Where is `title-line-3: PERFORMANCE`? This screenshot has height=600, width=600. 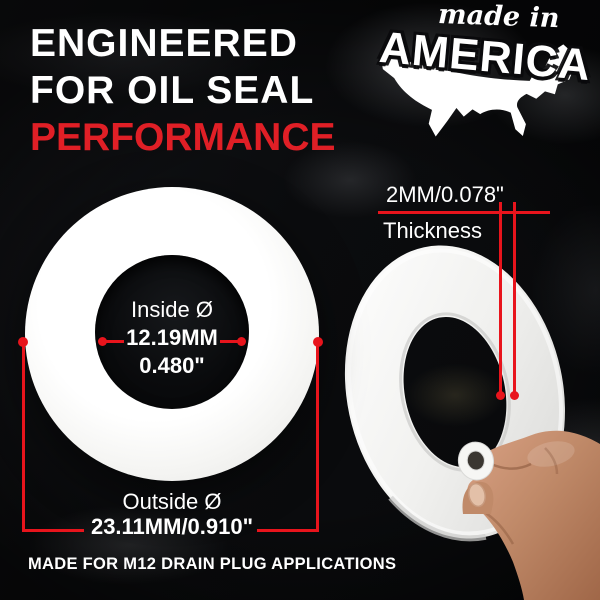 title-line-3: PERFORMANCE is located at coordinates (183, 137).